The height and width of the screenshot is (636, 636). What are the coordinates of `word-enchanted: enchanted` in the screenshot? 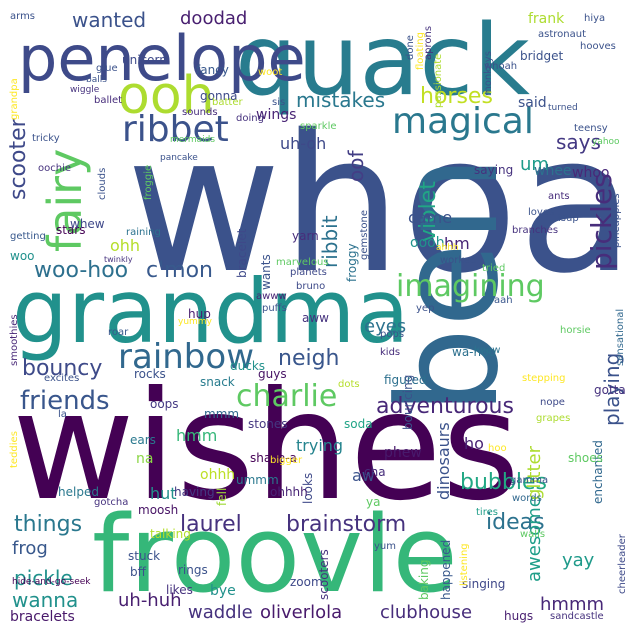 It's located at (598, 472).